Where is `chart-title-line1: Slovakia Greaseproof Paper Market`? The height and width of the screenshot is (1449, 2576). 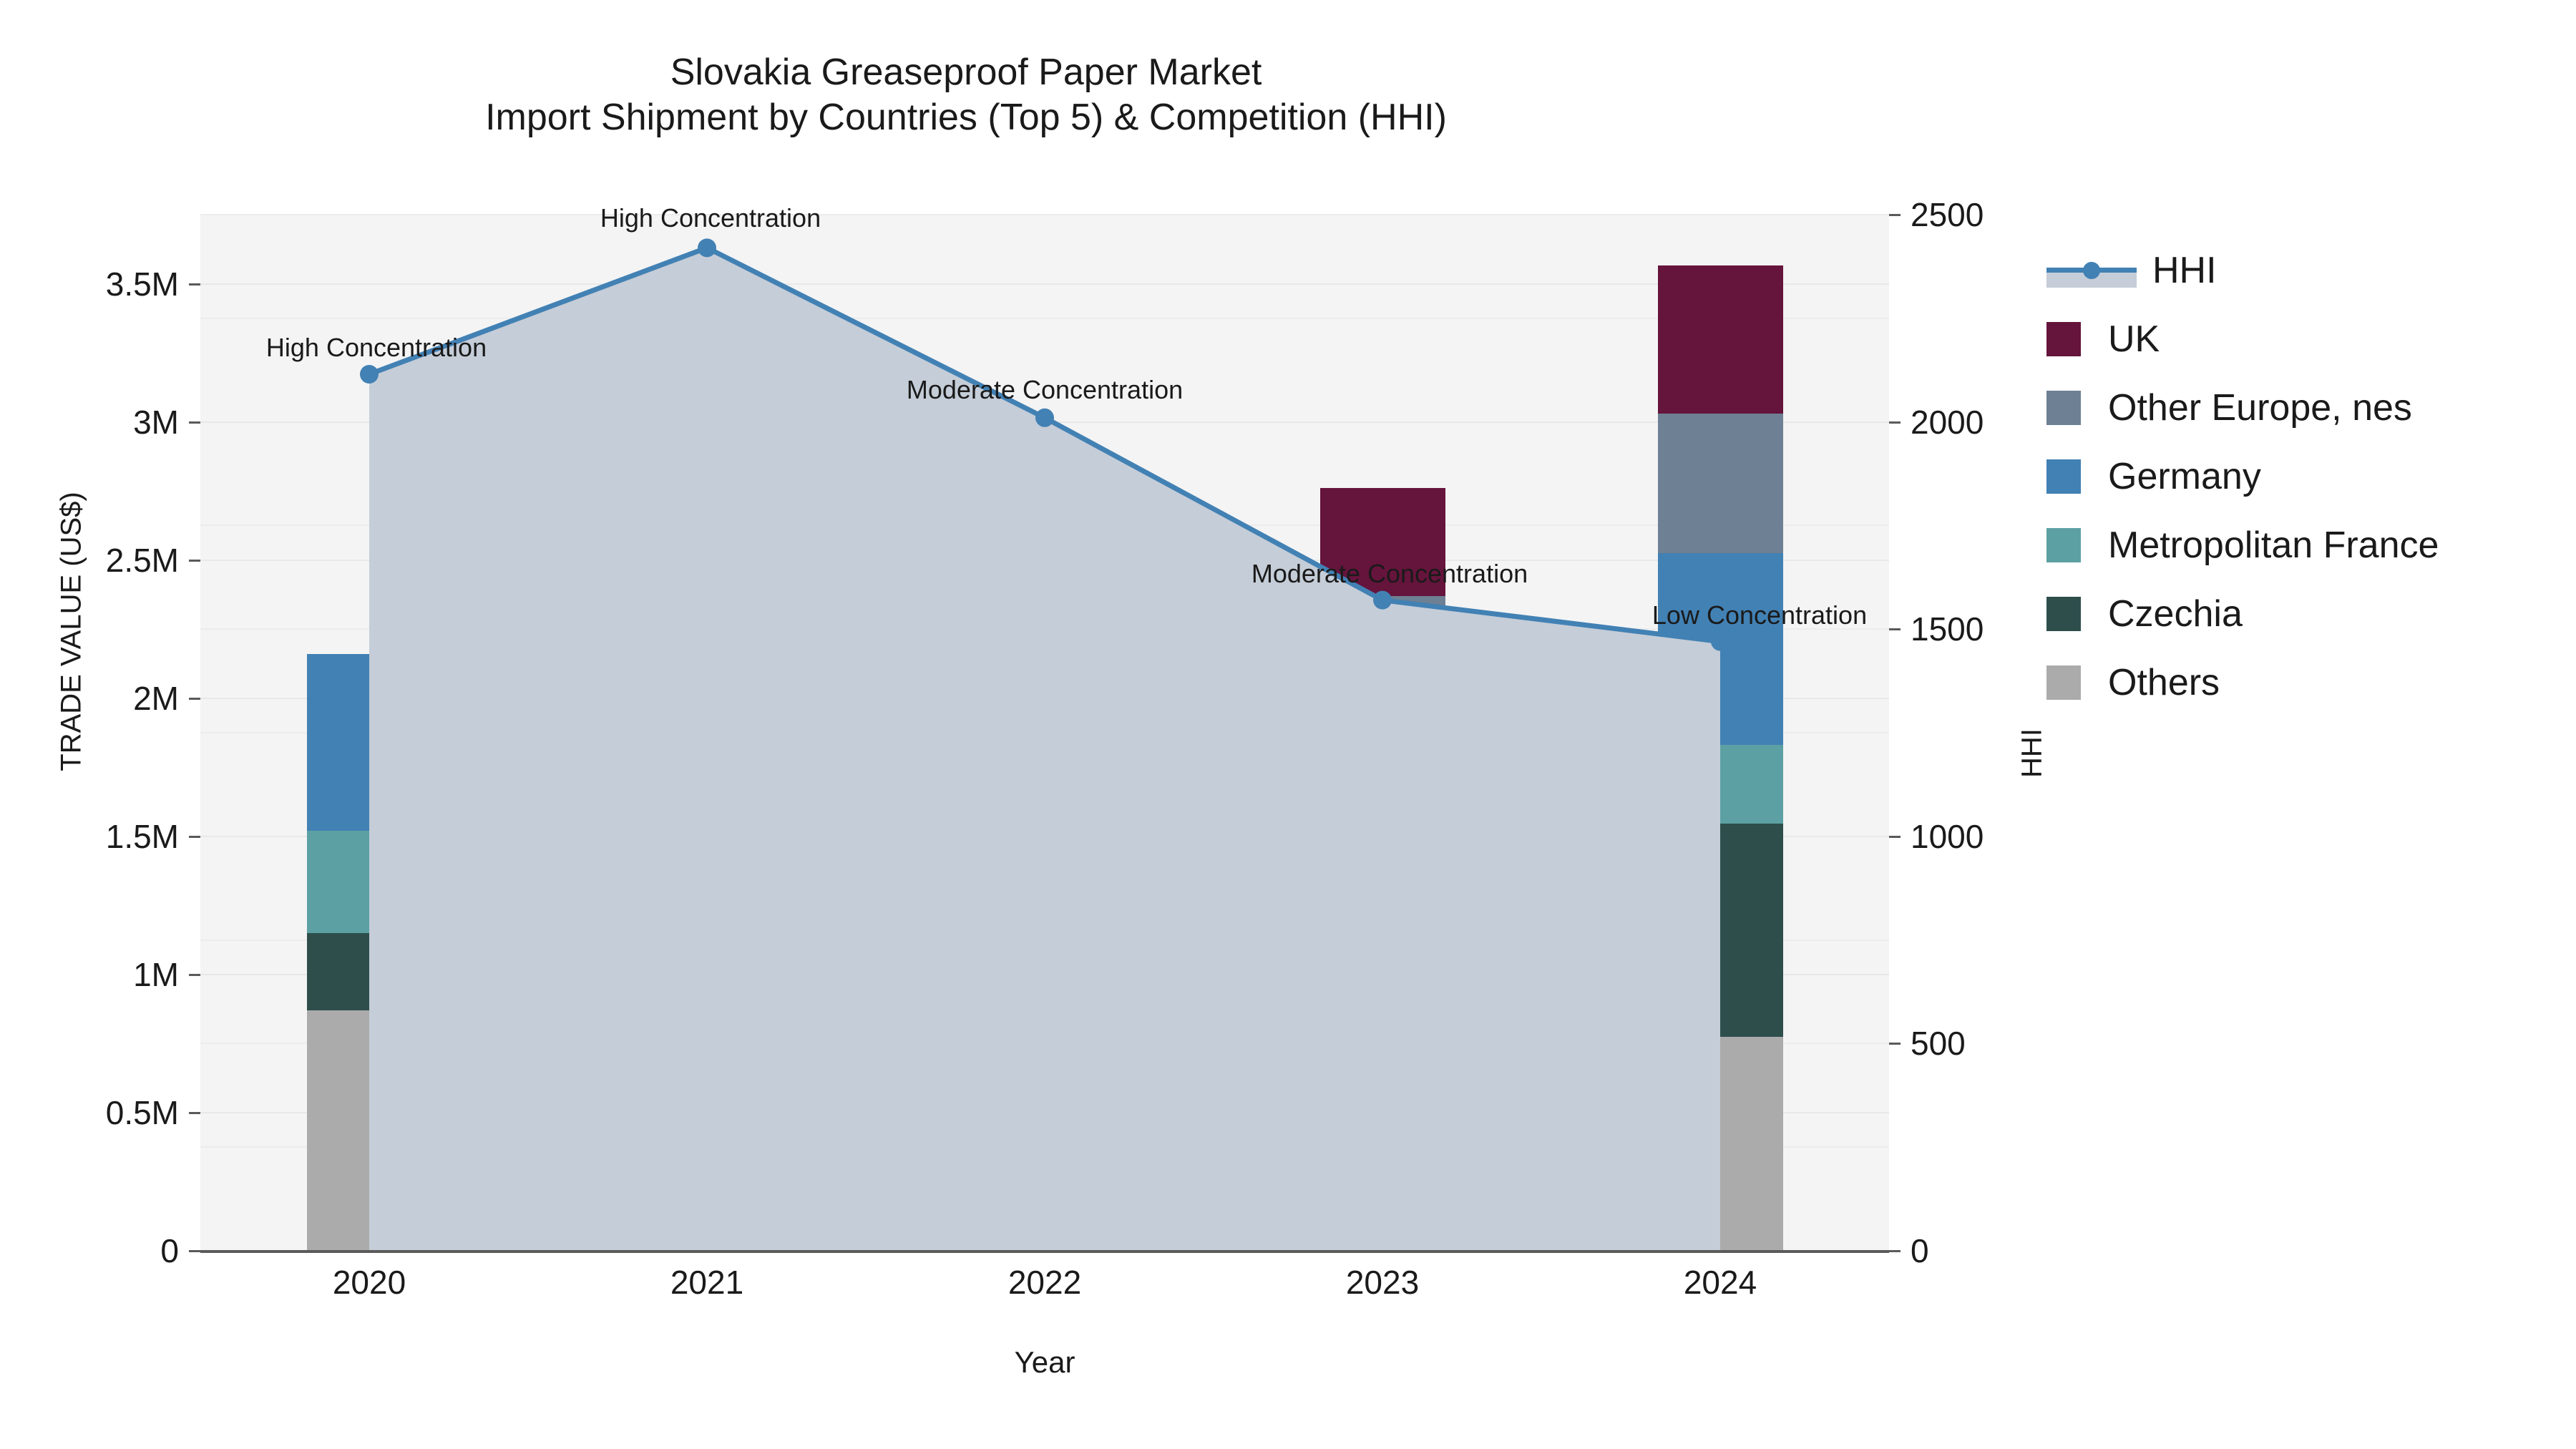 chart-title-line1: Slovakia Greaseproof Paper Market is located at coordinates (966, 72).